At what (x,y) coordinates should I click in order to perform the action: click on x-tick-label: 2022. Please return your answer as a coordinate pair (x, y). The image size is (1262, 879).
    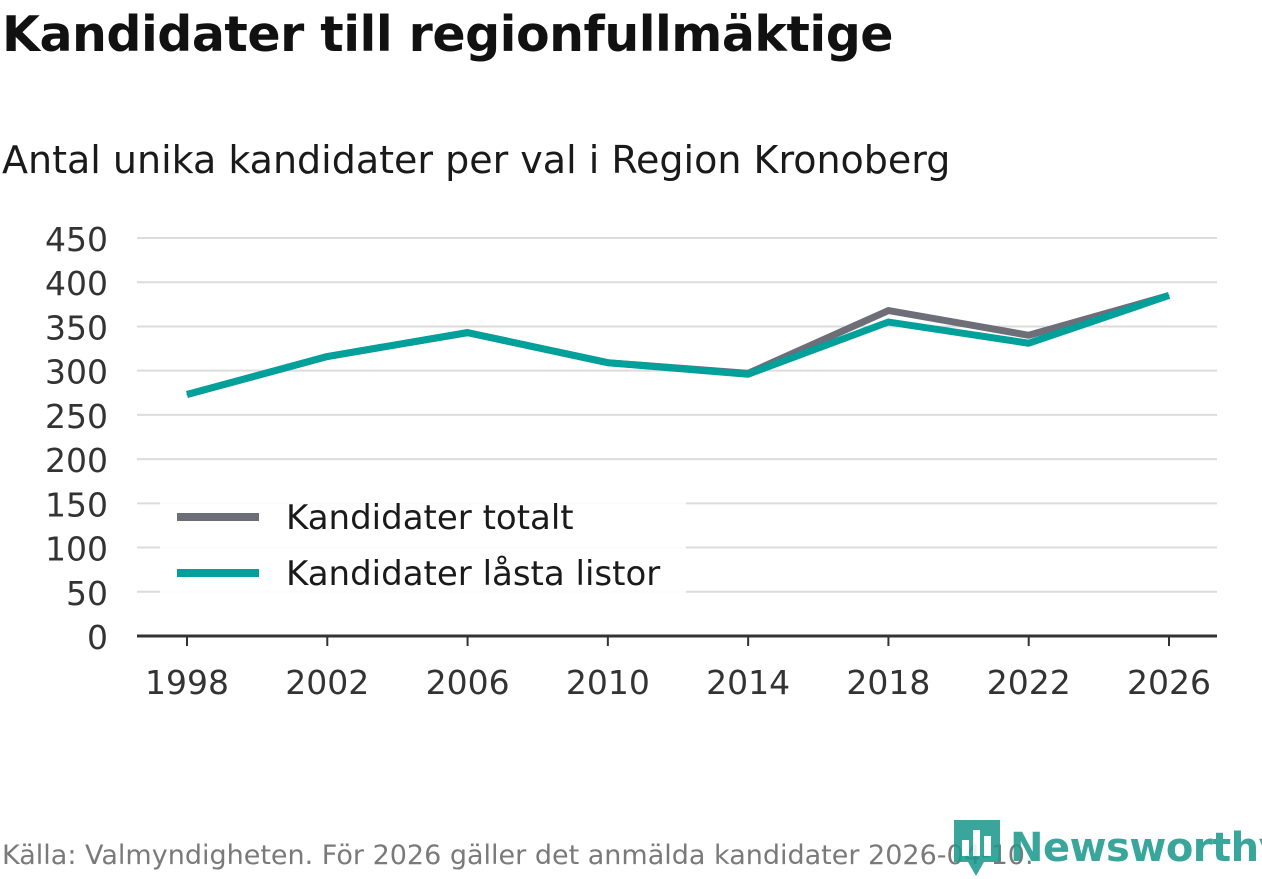
    Looking at the image, I should click on (1029, 682).